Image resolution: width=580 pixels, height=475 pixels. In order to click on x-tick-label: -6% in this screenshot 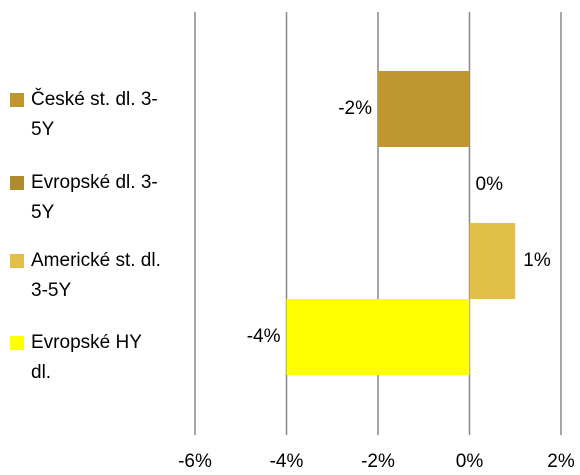, I will do `click(195, 461)`.